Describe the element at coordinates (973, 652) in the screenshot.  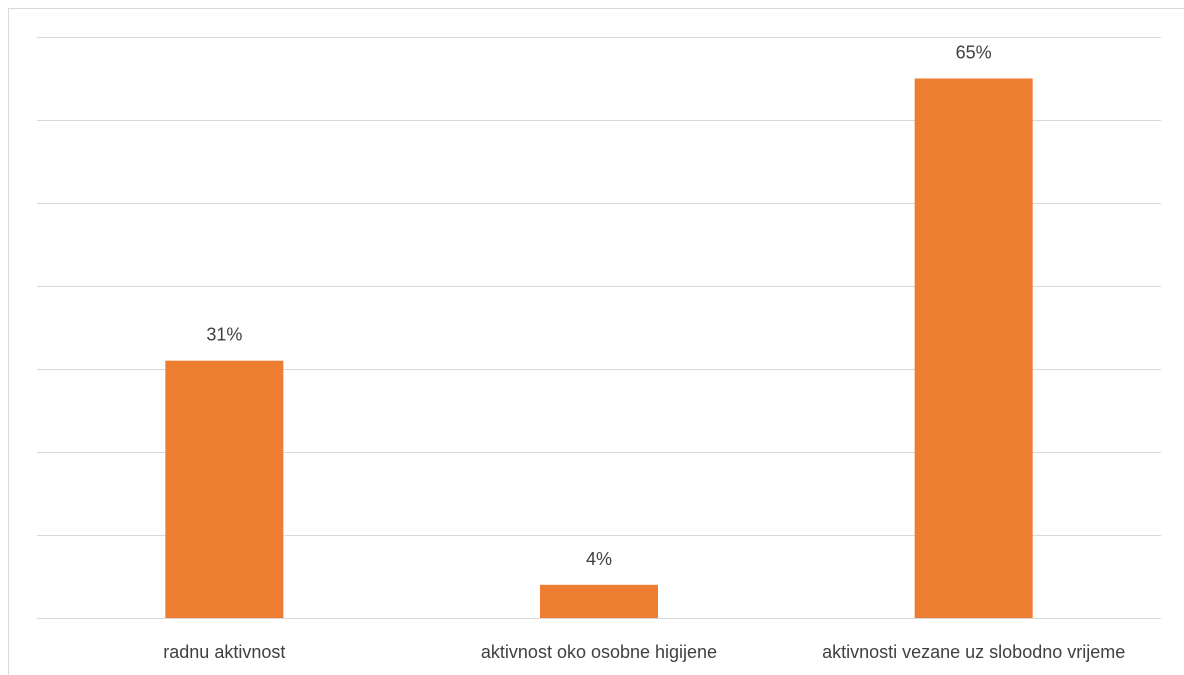
I see `category-label: aktivnosti vezane uz slobodno vrijeme` at that location.